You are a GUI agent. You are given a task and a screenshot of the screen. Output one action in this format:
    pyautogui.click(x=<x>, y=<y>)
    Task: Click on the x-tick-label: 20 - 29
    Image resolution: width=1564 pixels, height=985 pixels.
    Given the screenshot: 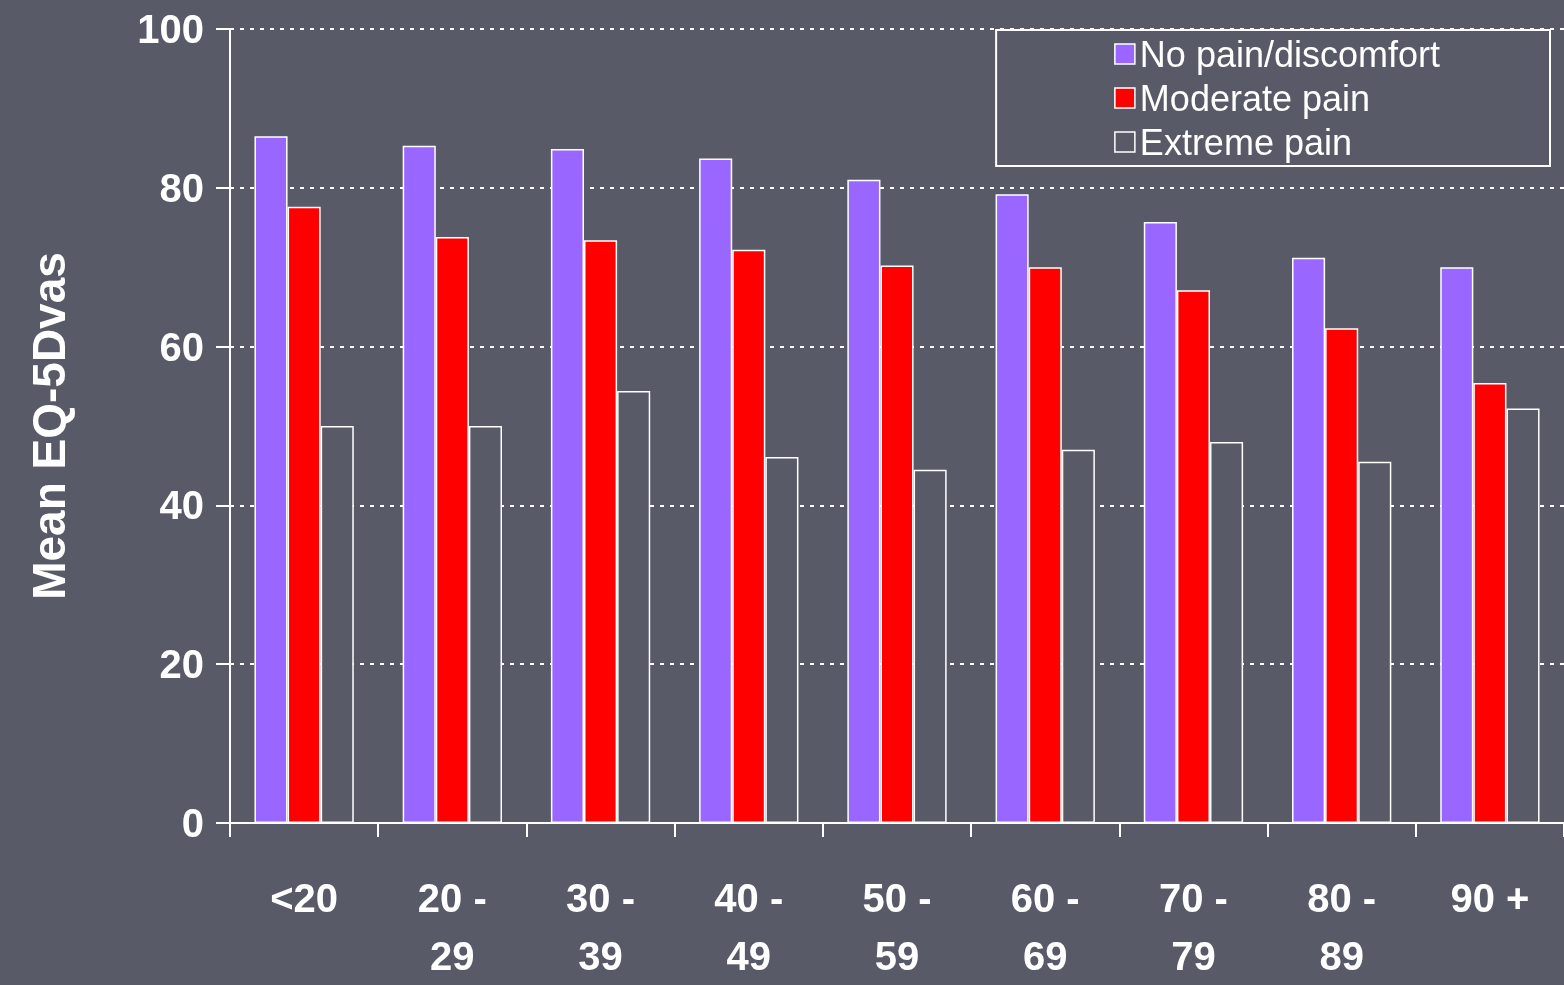 What is the action you would take?
    pyautogui.click(x=452, y=927)
    